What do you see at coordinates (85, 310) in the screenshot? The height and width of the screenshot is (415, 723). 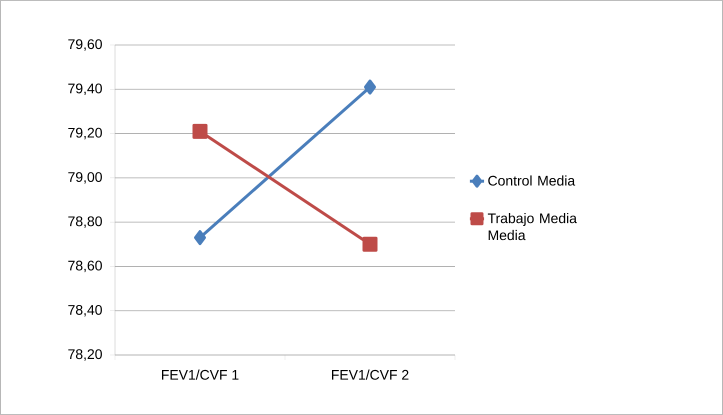 I see `y-tick-label: 78,40` at bounding box center [85, 310].